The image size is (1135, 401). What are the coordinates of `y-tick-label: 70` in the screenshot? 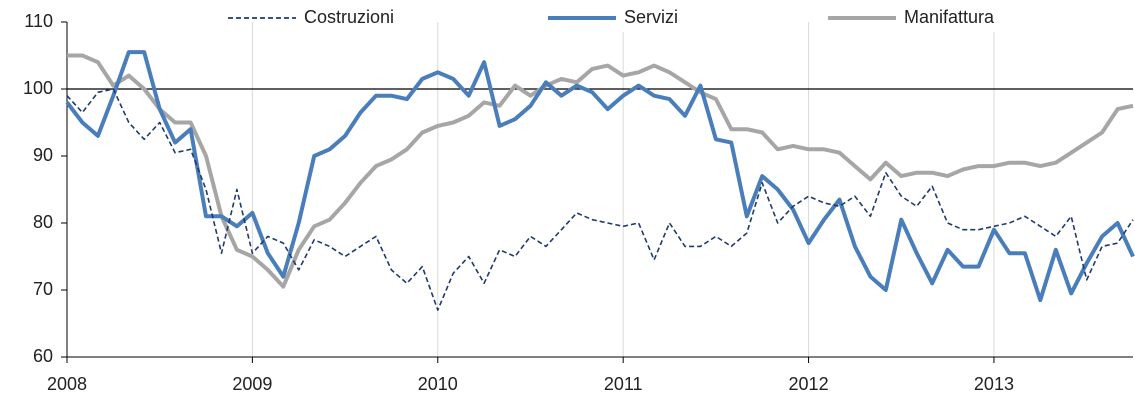 It's located at (43, 289).